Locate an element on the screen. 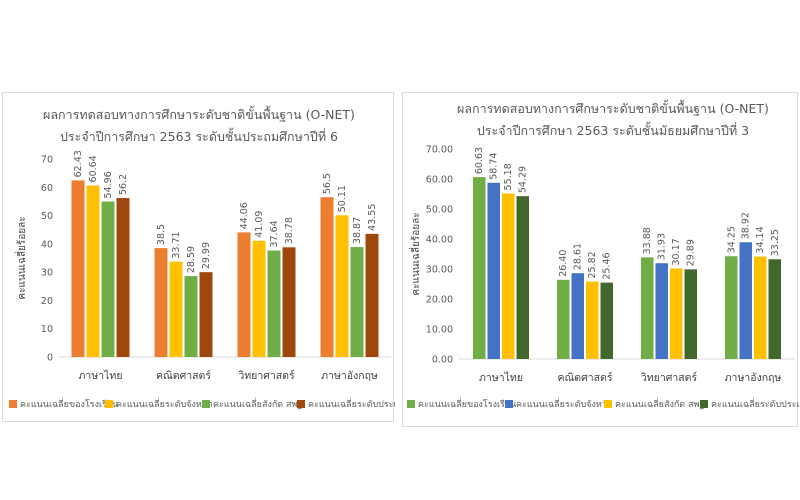 This screenshot has width=800, height=500. data-label: 62.43 is located at coordinates (78, 163).